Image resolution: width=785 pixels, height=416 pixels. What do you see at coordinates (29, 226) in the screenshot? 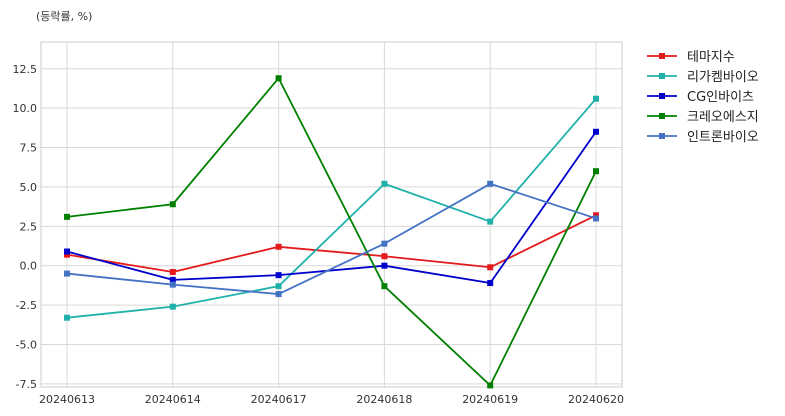
I see `y-tick-label: 2.5` at bounding box center [29, 226].